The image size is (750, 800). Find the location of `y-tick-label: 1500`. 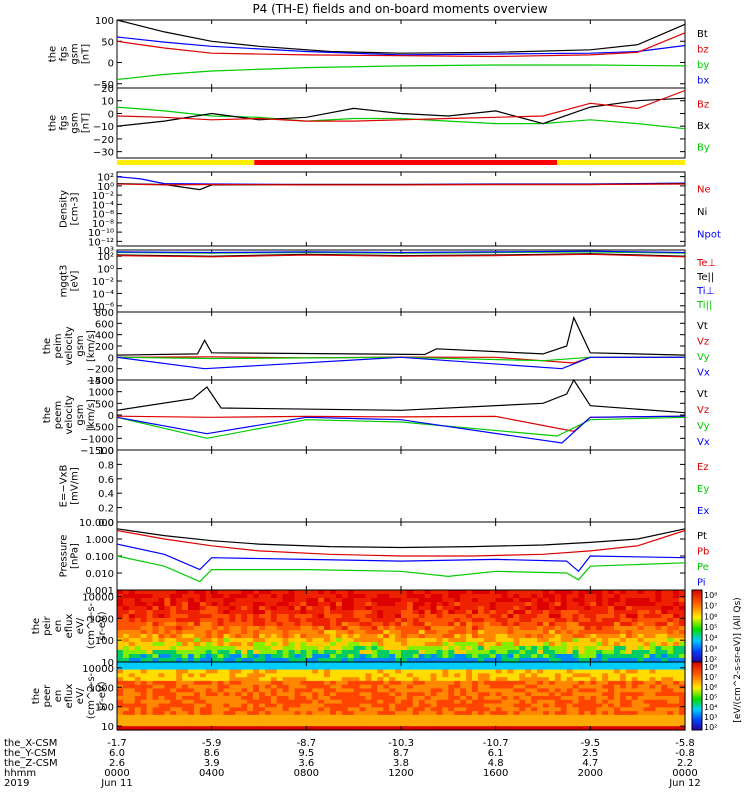

y-tick-label: 1500 is located at coordinates (101, 381).